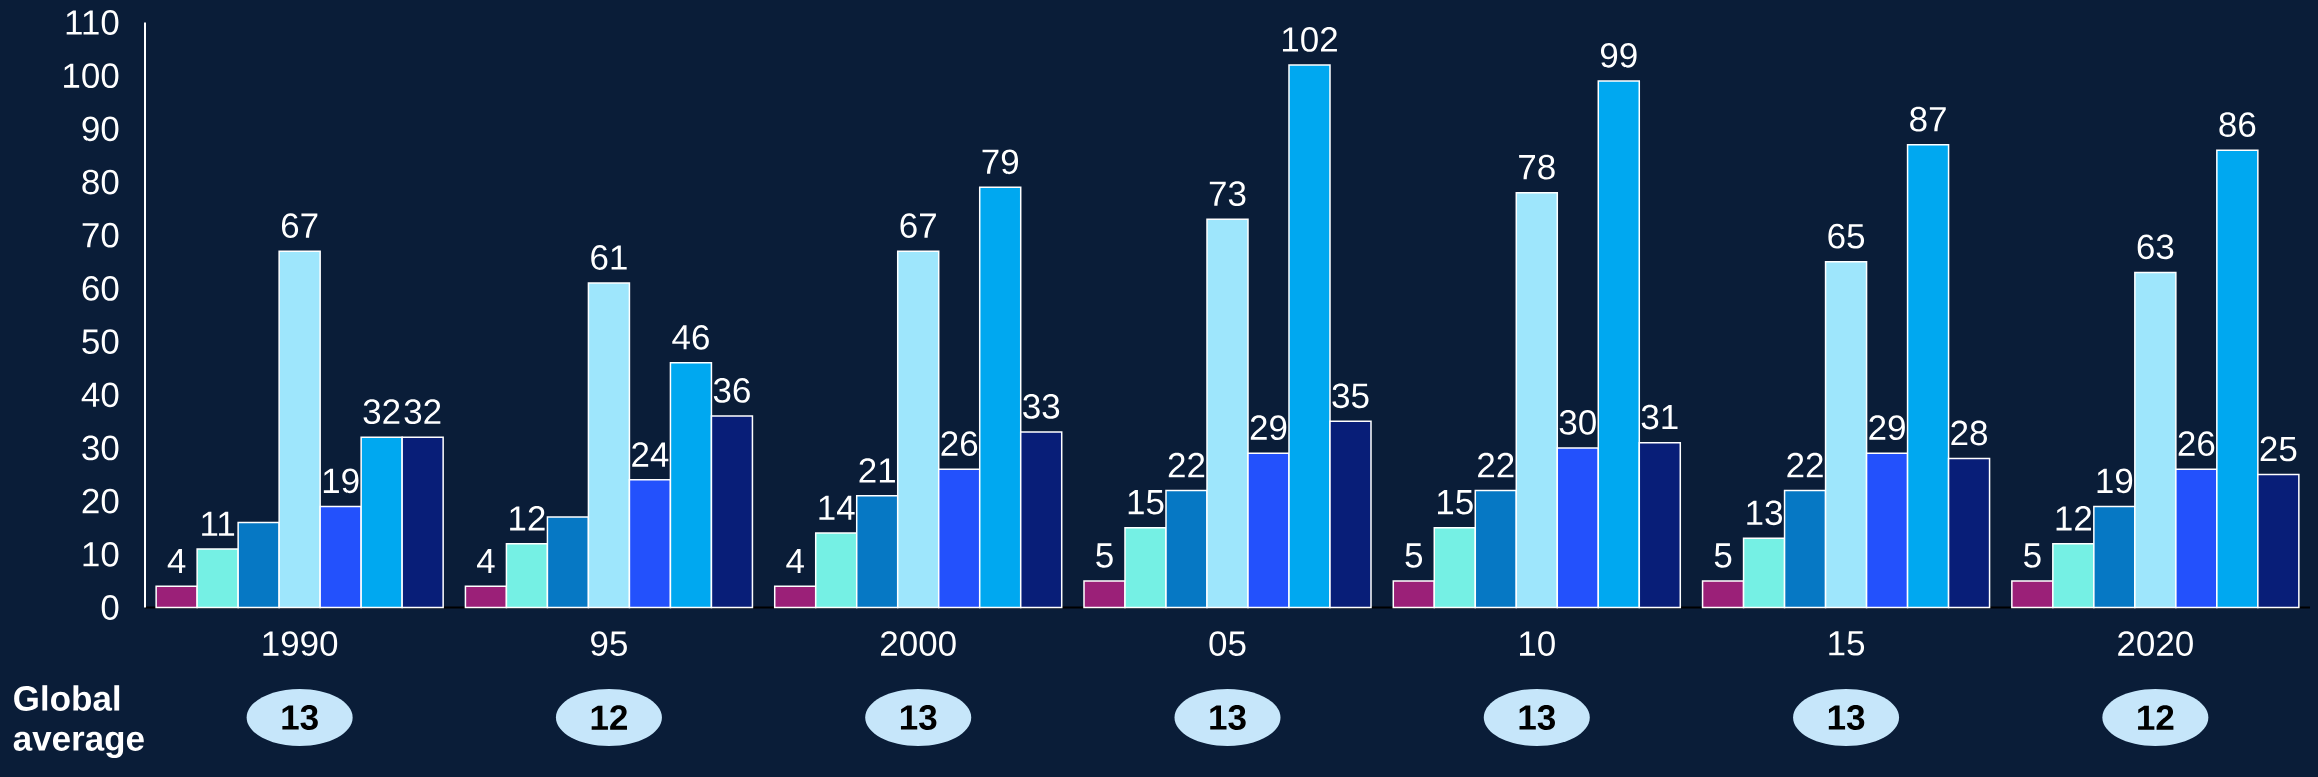 The width and height of the screenshot is (2318, 777). Describe the element at coordinates (2155, 247) in the screenshot. I see `data-label: 63` at that location.